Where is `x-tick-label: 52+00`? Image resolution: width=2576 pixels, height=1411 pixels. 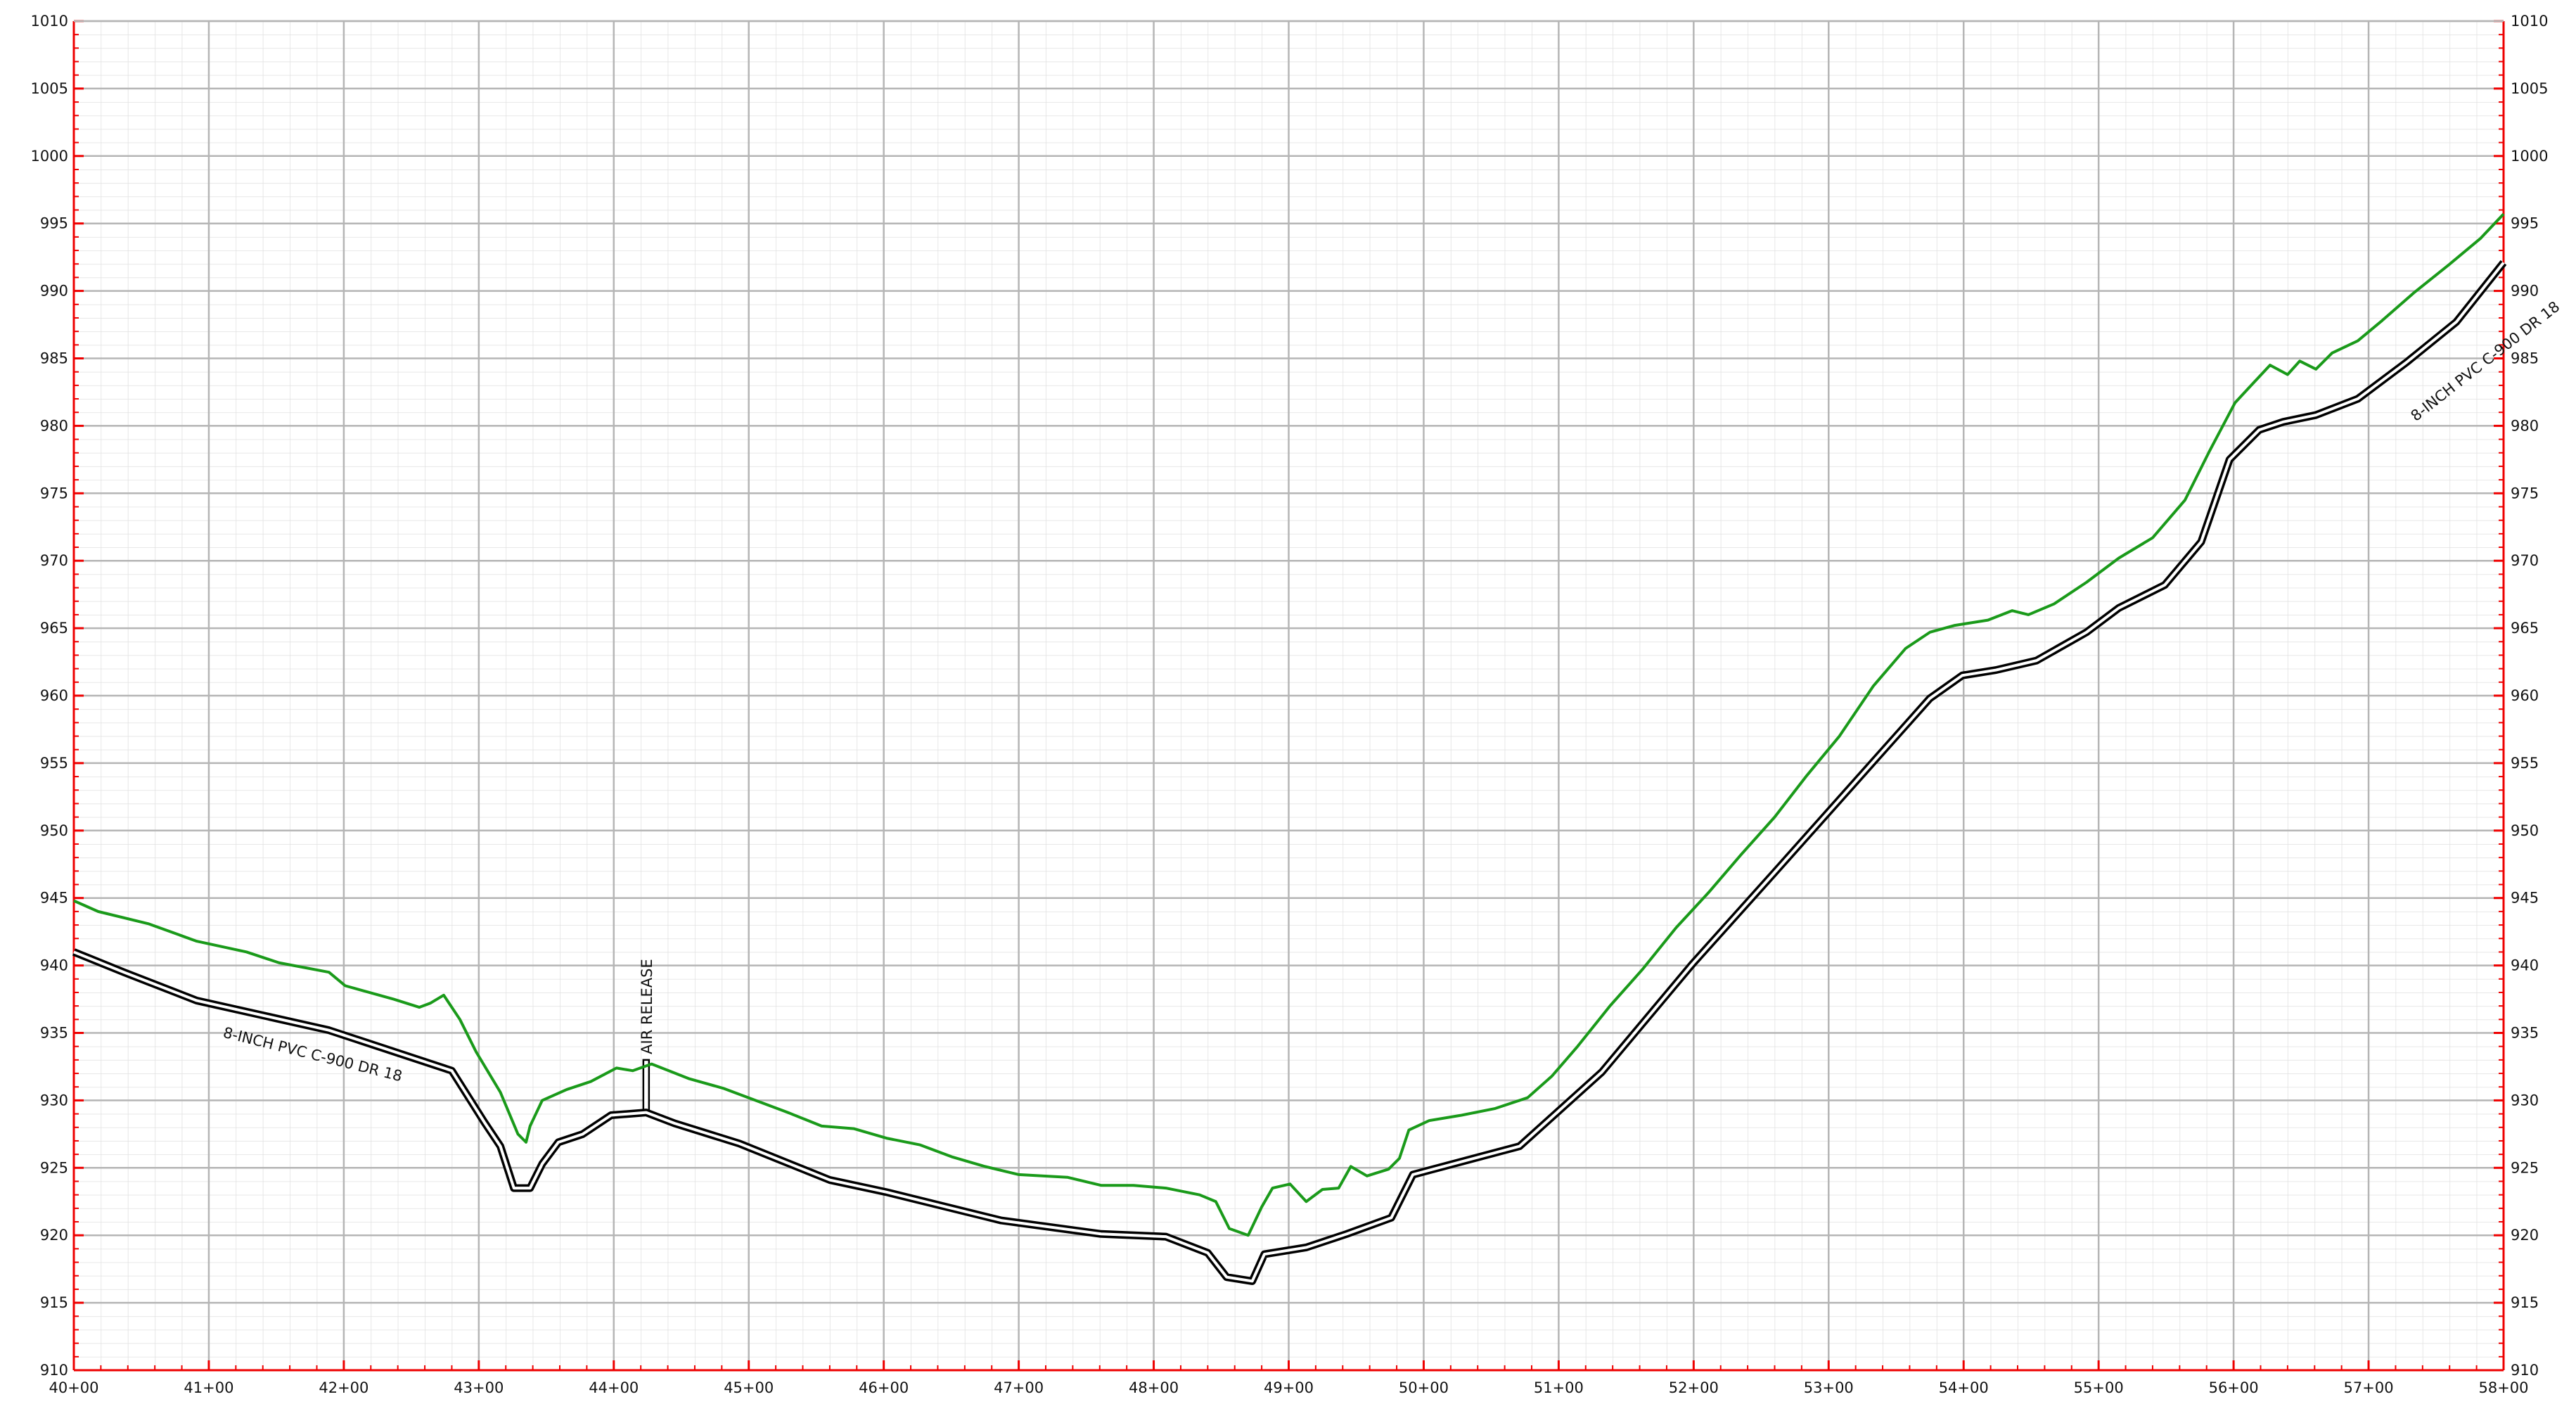
x-tick-label: 52+00 is located at coordinates (1694, 1387).